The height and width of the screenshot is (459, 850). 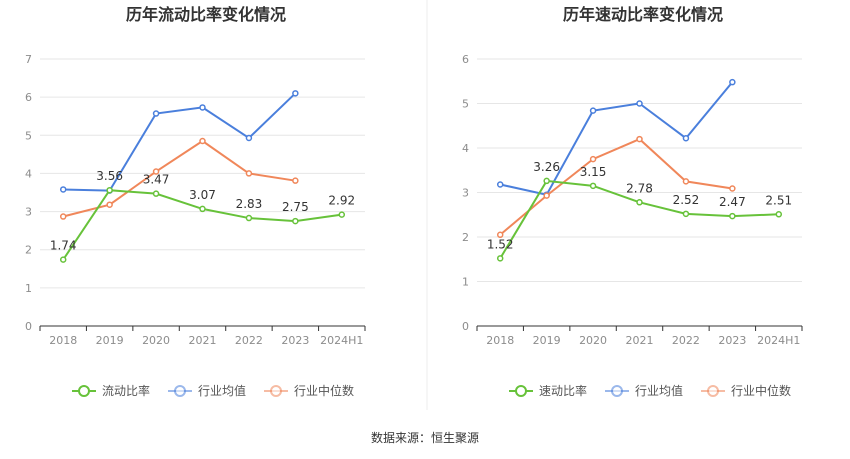 I want to click on industry-average-series, so click(x=616, y=138).